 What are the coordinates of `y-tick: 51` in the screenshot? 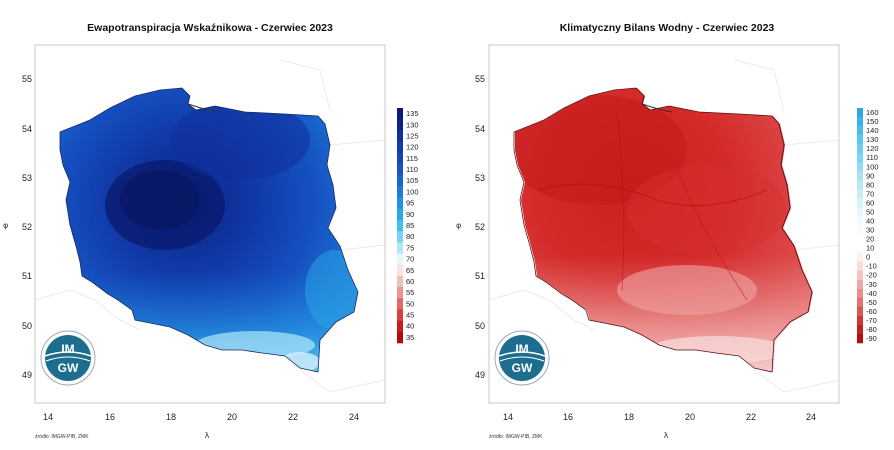 It's located at (27, 276).